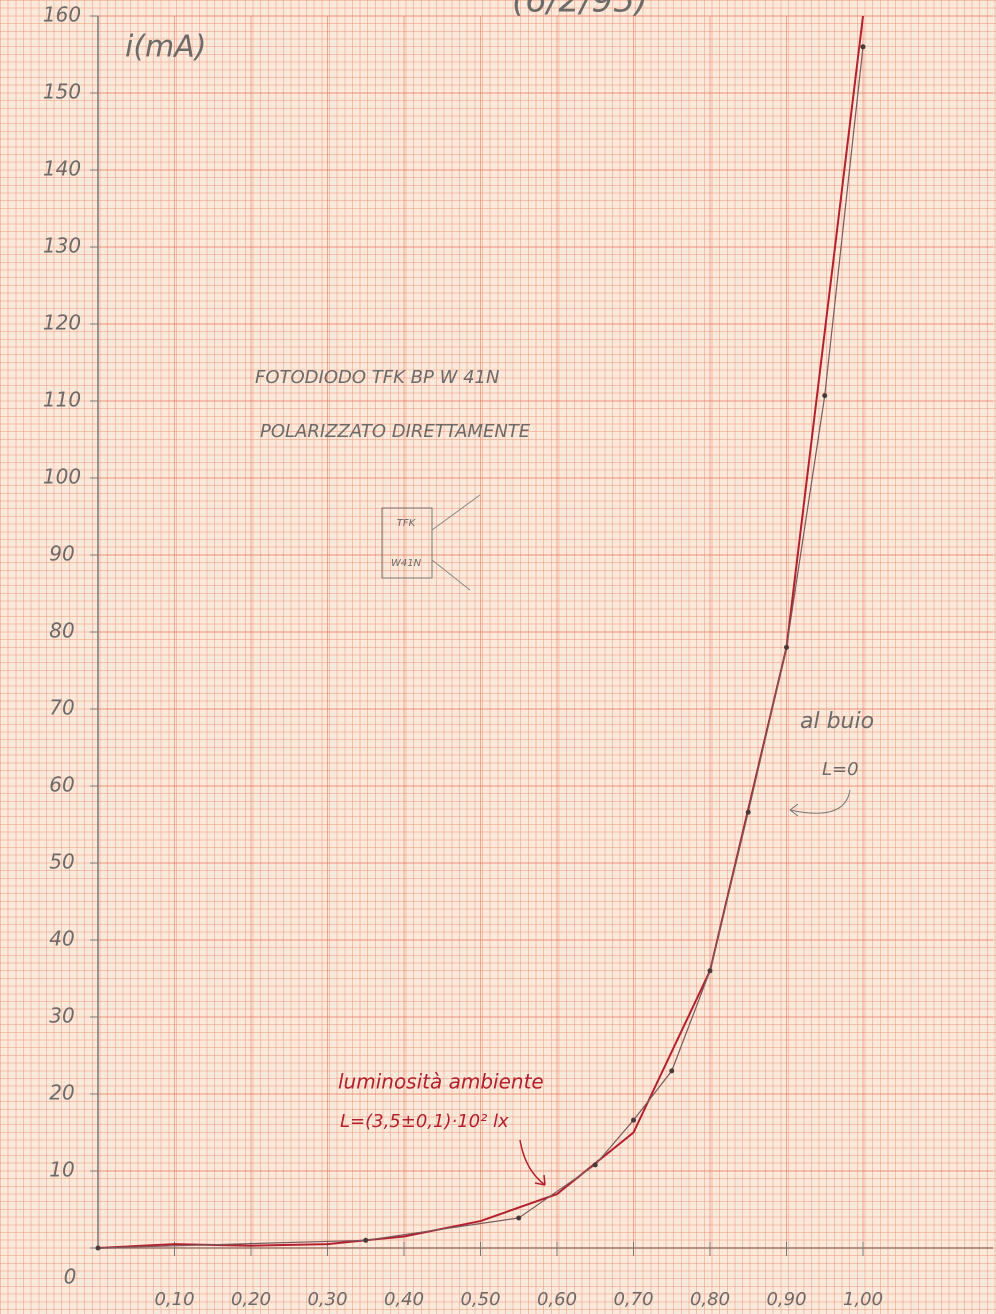 The width and height of the screenshot is (996, 1314). I want to click on x-tick-label: 0,40, so click(404, 1299).